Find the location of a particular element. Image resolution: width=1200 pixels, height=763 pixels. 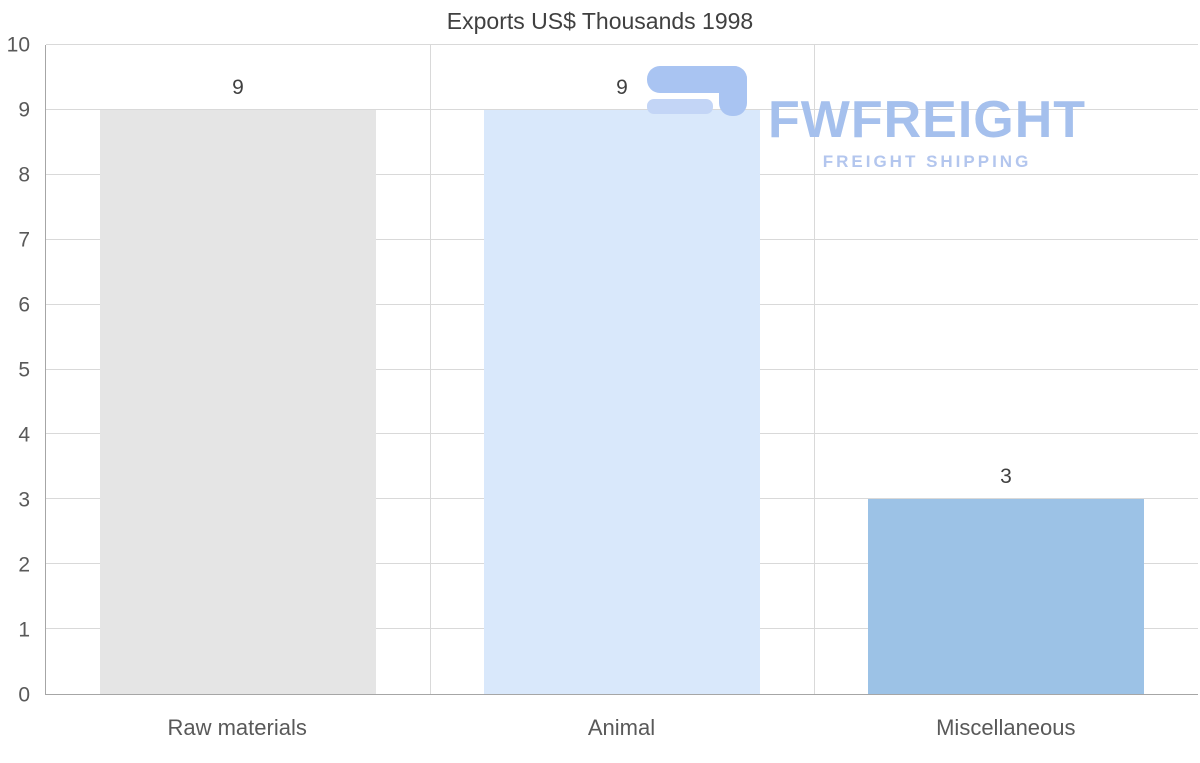

y-tick-label: 1 is located at coordinates (24, 630).